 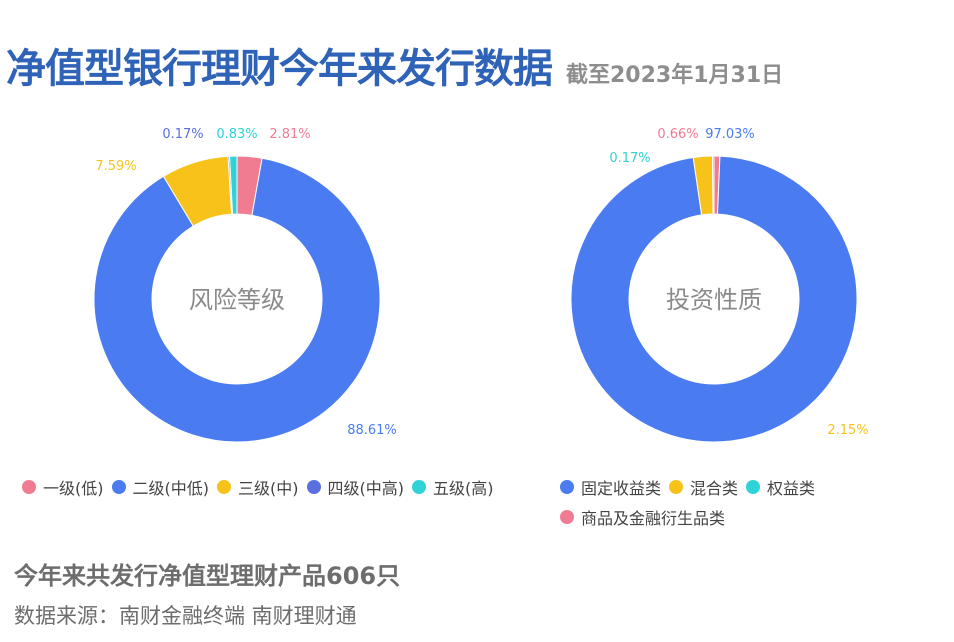 What do you see at coordinates (791, 488) in the screenshot?
I see `legend-label: 权益类` at bounding box center [791, 488].